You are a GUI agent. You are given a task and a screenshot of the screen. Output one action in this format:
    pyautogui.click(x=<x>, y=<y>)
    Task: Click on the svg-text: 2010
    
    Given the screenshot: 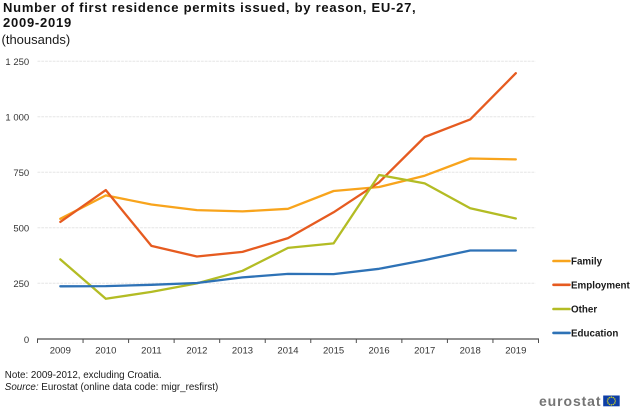 What is the action you would take?
    pyautogui.click(x=105, y=351)
    